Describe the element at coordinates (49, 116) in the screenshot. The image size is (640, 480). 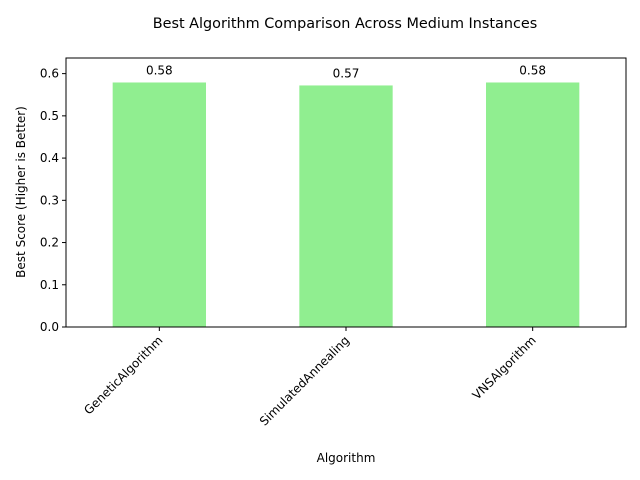
I see `y-tick-label: 0.5` at that location.